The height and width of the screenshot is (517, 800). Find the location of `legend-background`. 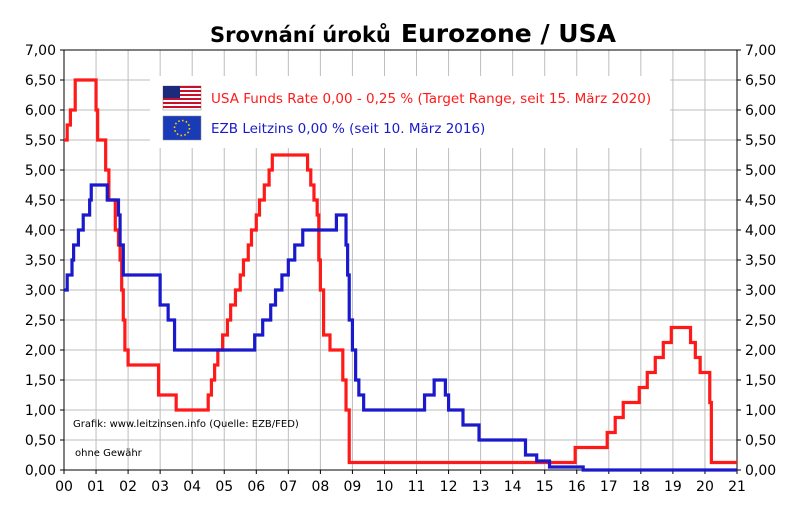

legend-background is located at coordinates (410, 112).